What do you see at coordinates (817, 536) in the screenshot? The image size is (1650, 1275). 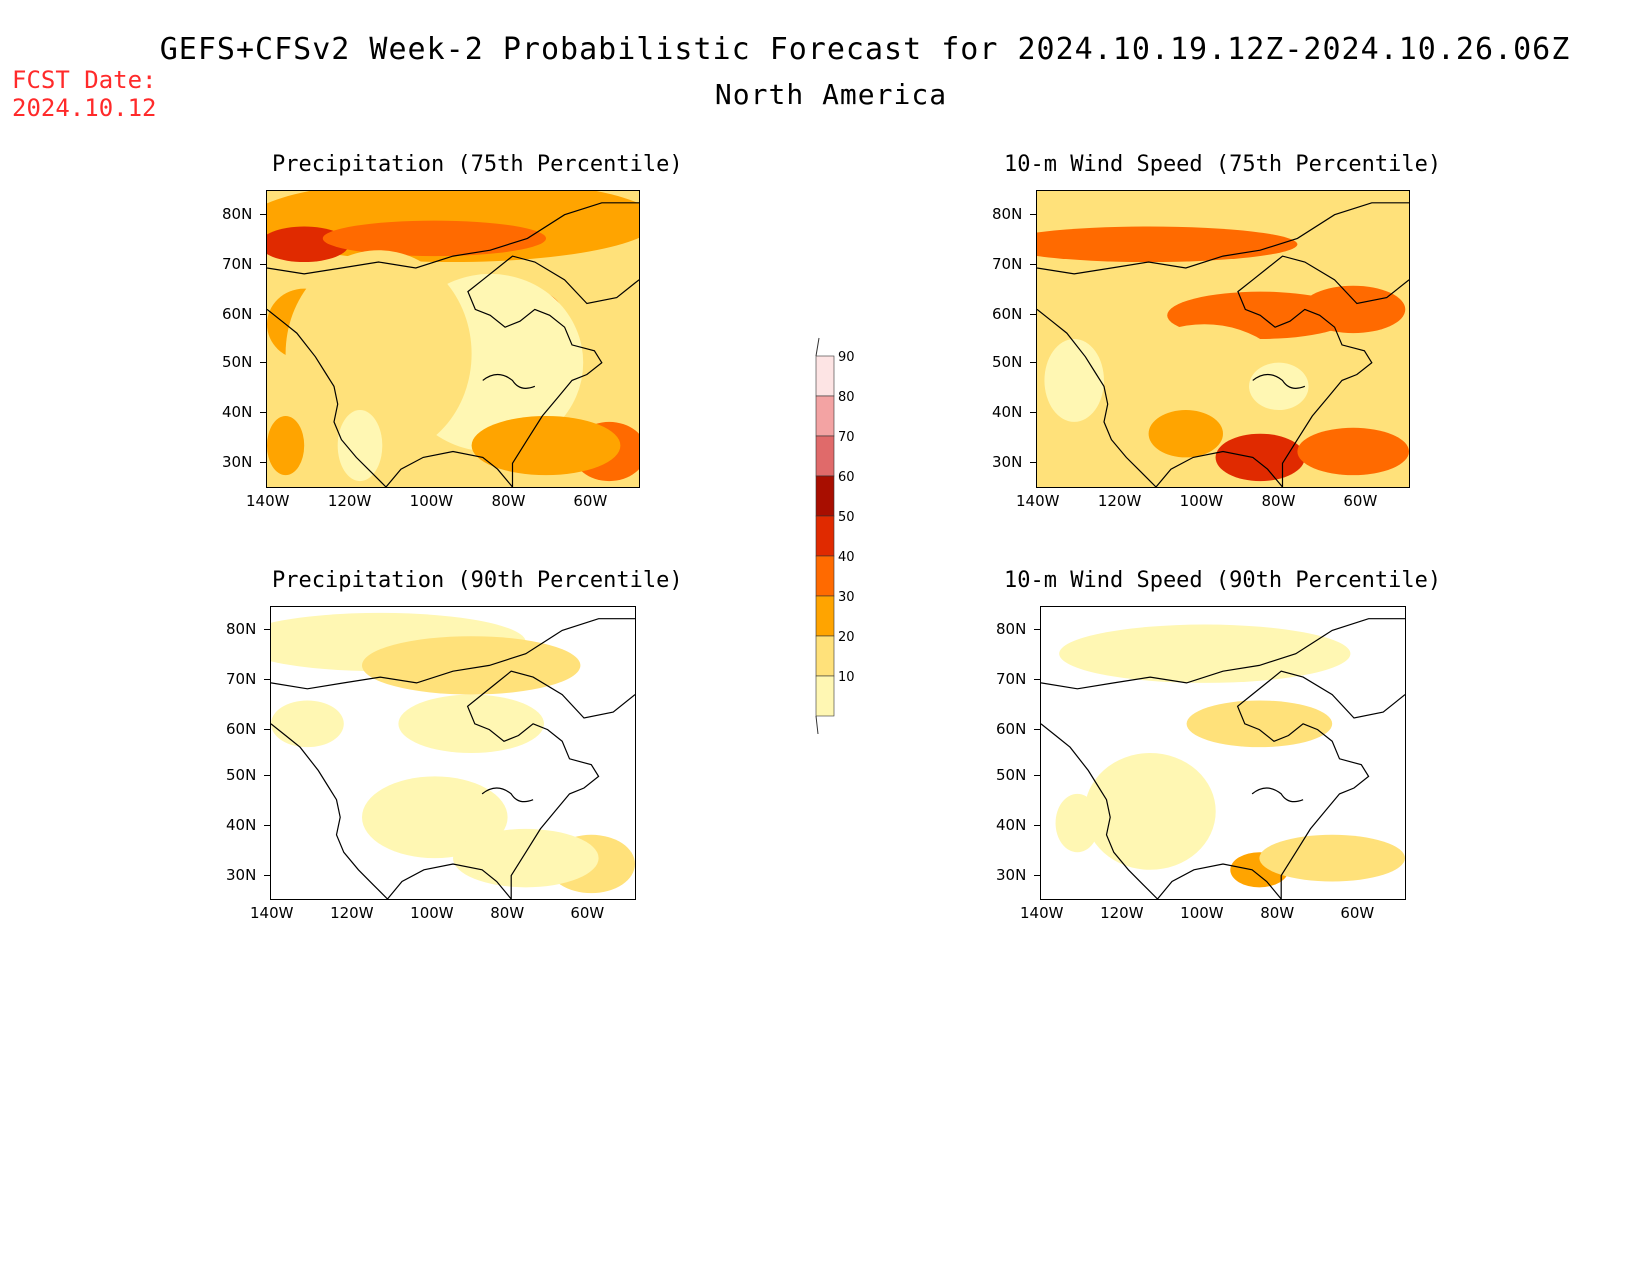 I see `colorbar-tips` at bounding box center [817, 536].